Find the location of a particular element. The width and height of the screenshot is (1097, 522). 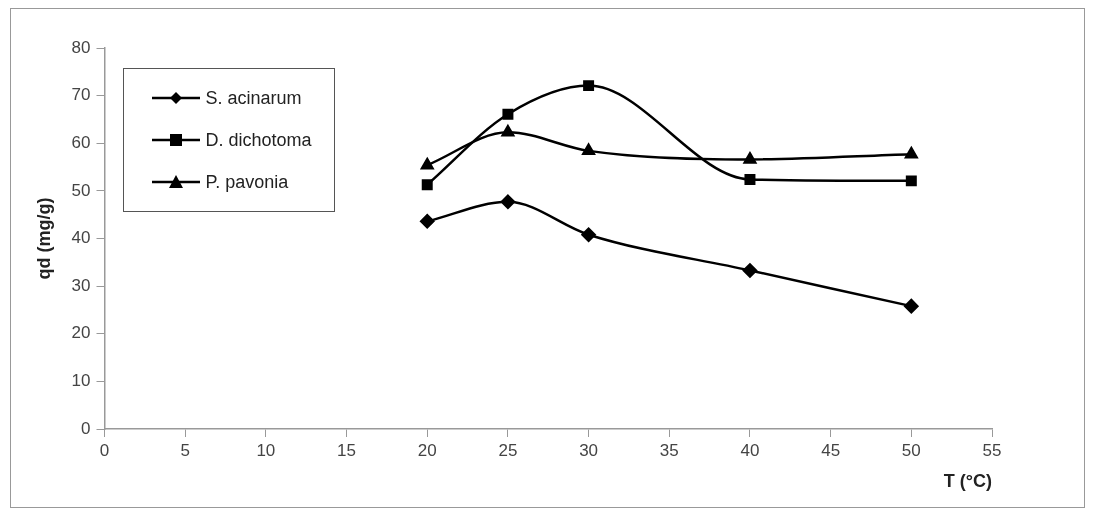

y-tick-label: 20 is located at coordinates (81, 333).